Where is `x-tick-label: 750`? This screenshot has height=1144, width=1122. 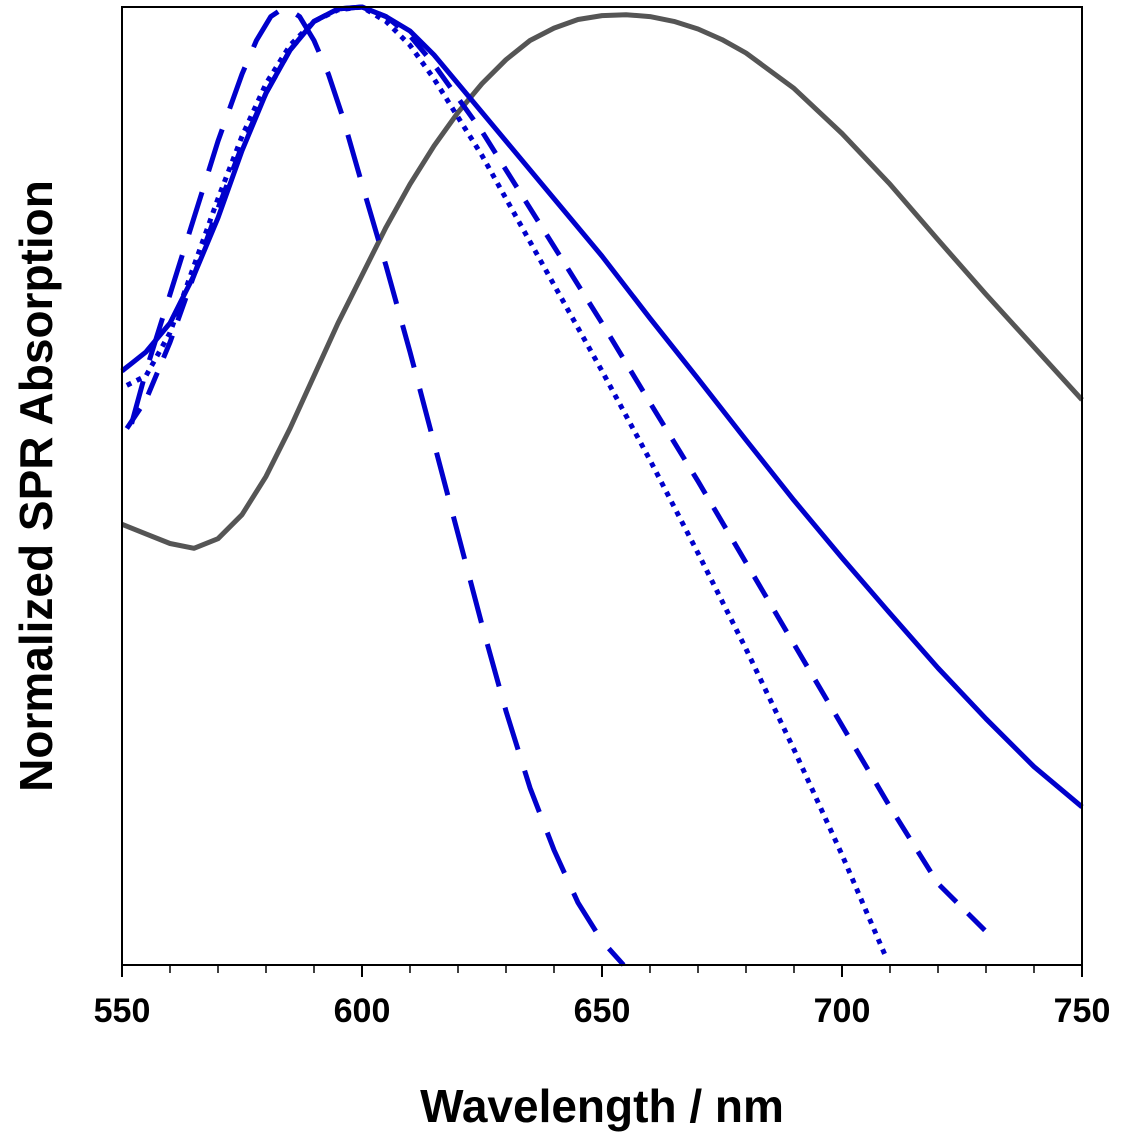
x-tick-label: 750 is located at coordinates (1082, 1011).